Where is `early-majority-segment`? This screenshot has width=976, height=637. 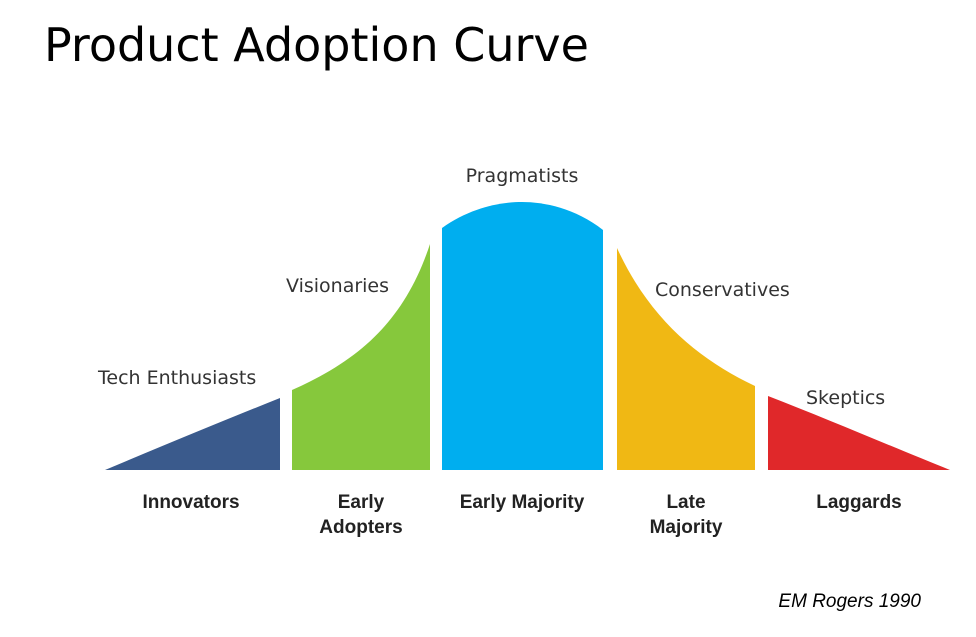 early-majority-segment is located at coordinates (522, 336).